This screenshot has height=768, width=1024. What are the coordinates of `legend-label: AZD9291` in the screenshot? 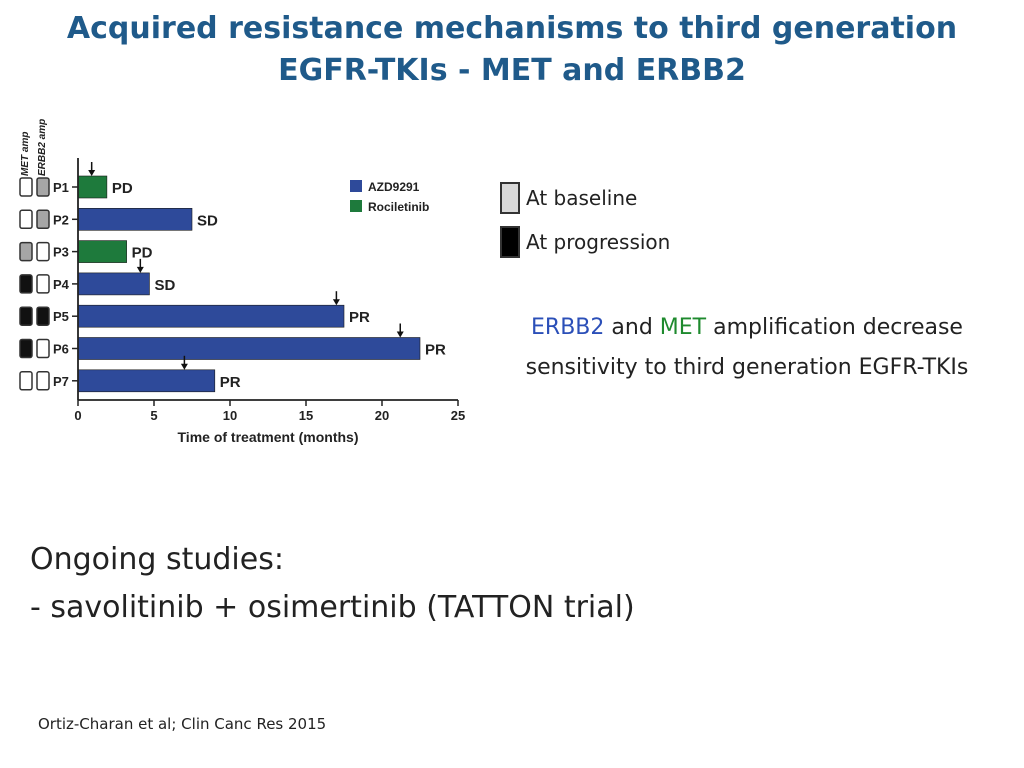 It's located at (394, 187).